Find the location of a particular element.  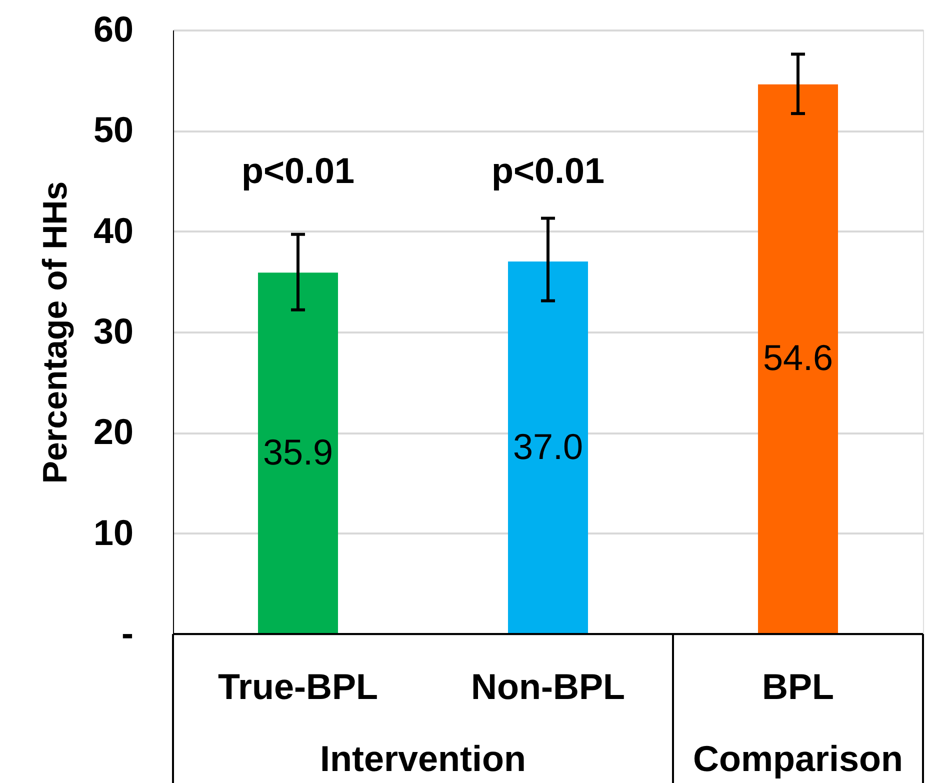

y-tick-label: 40 is located at coordinates (113, 230).